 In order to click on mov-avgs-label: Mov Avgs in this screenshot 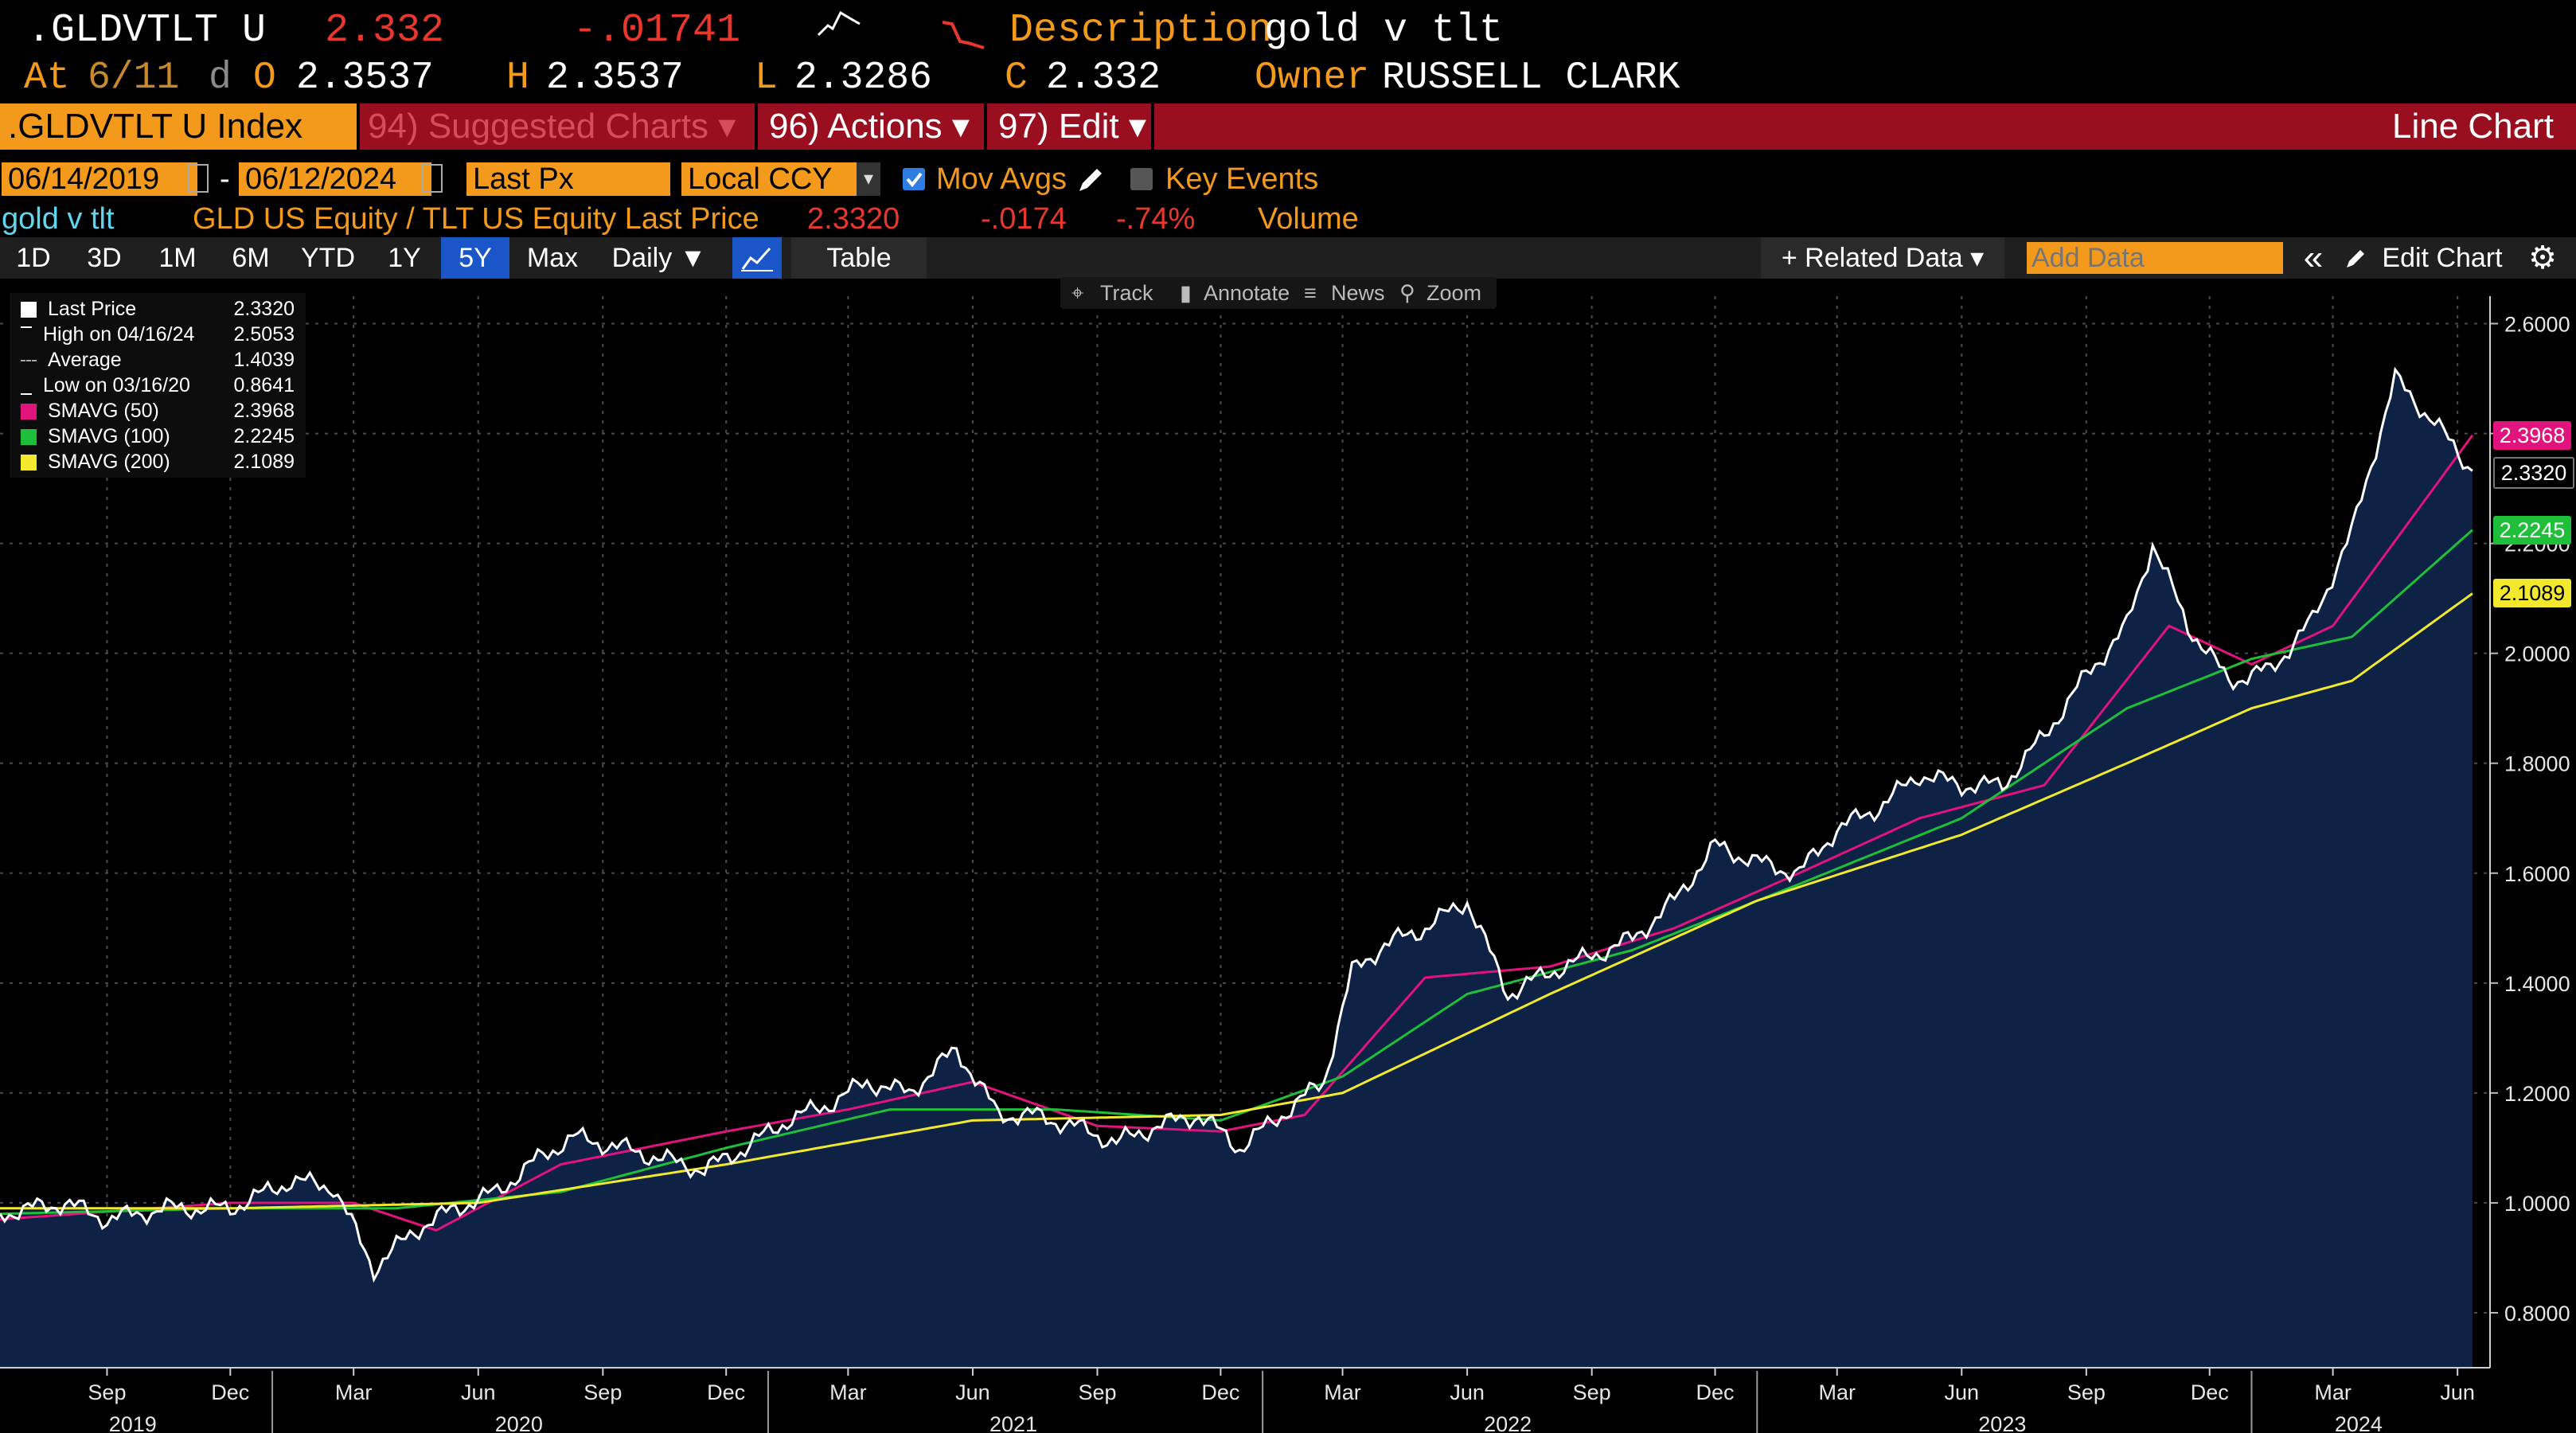, I will do `click(1001, 179)`.